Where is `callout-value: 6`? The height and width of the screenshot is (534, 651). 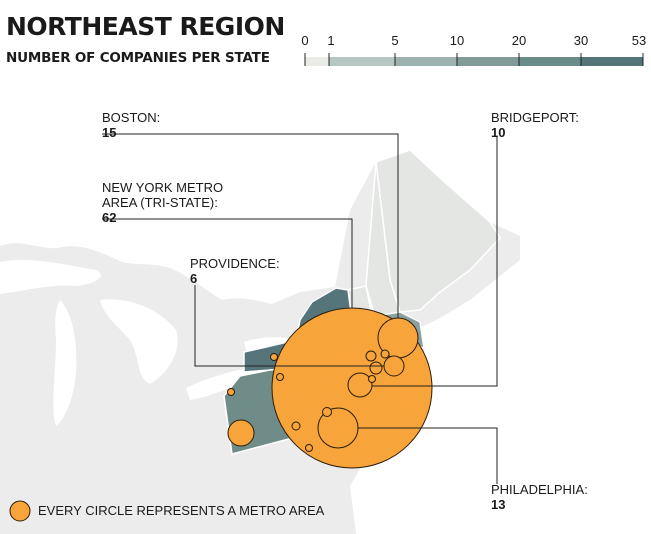
callout-value: 6 is located at coordinates (194, 278).